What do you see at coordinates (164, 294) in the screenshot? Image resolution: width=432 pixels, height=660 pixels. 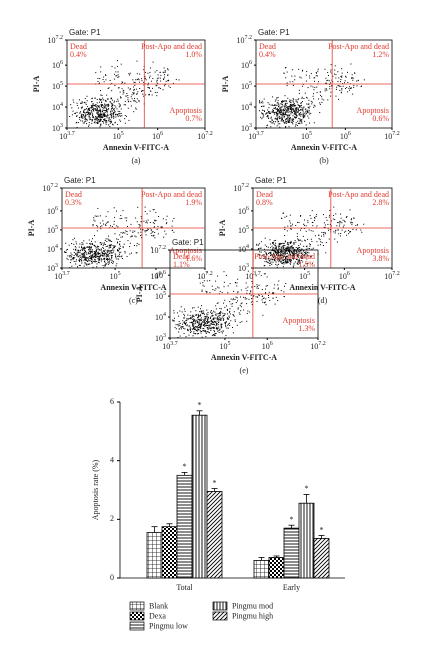 I see `tick-exponent: 5` at bounding box center [164, 294].